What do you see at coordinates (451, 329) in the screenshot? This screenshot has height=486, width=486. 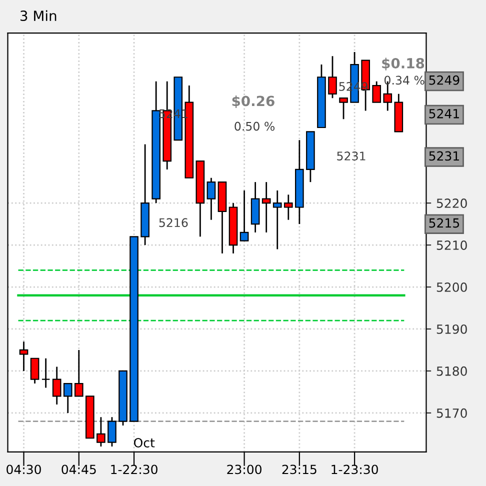 I see `y-tick-label: 5190` at bounding box center [451, 329].